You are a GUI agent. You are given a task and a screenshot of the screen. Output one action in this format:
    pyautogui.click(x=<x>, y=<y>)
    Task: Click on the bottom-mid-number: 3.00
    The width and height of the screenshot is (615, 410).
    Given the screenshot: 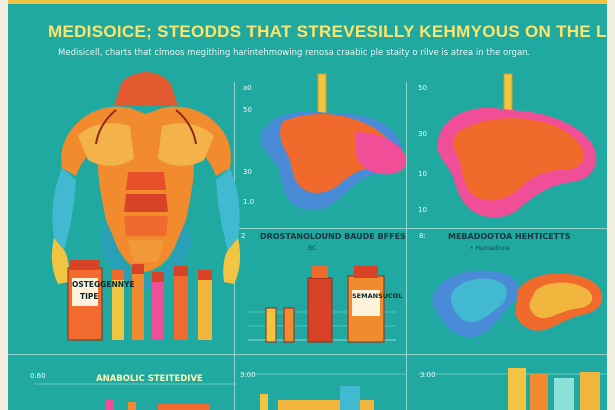 What is the action you would take?
    pyautogui.click(x=248, y=375)
    